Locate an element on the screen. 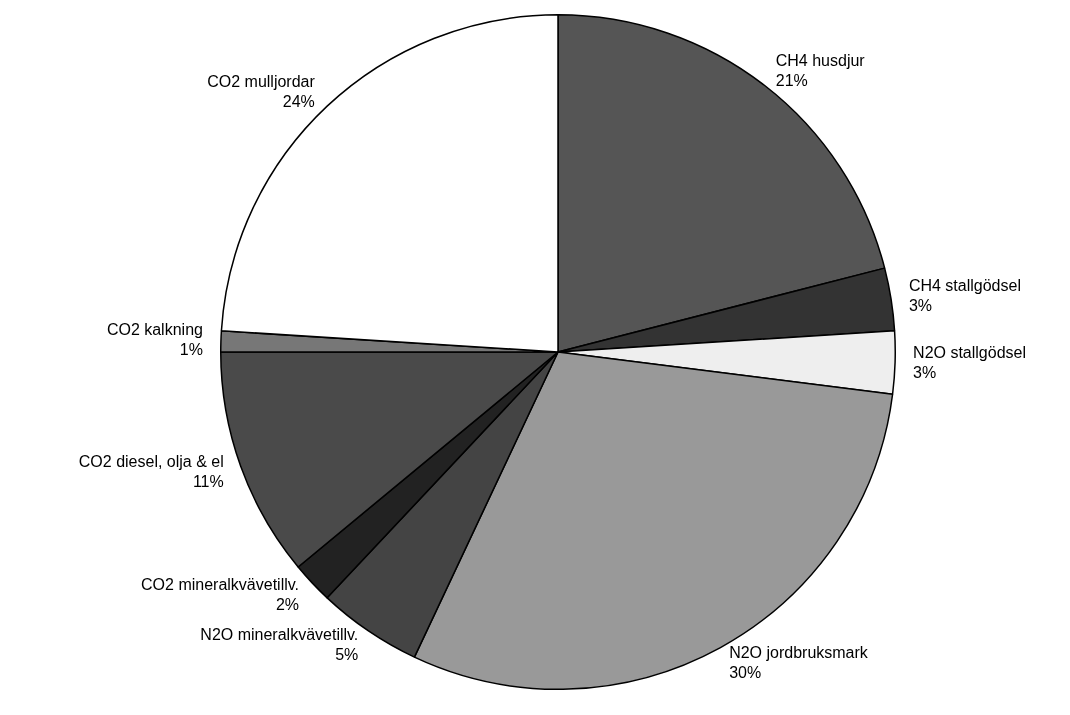 The image size is (1070, 715). slice-label: N2O mineralkvävetillv. is located at coordinates (279, 635).